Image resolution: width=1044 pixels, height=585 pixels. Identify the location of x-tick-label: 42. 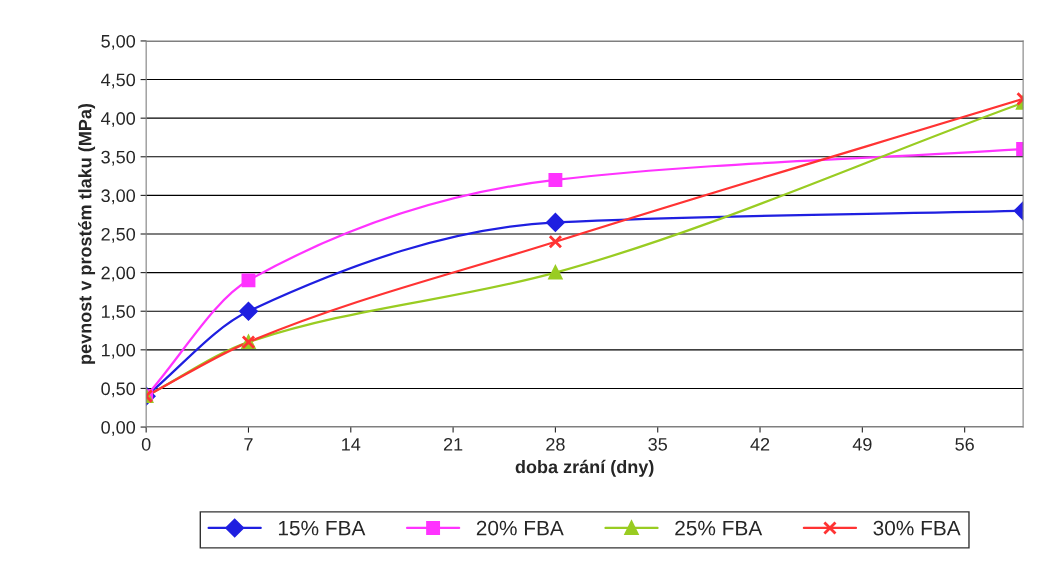
(760, 444).